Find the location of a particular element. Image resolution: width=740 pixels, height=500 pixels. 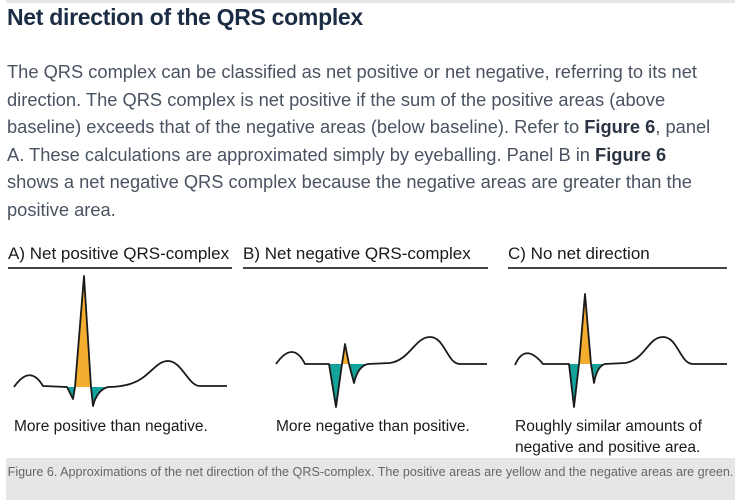

text-line: positive area. is located at coordinates (61, 209).